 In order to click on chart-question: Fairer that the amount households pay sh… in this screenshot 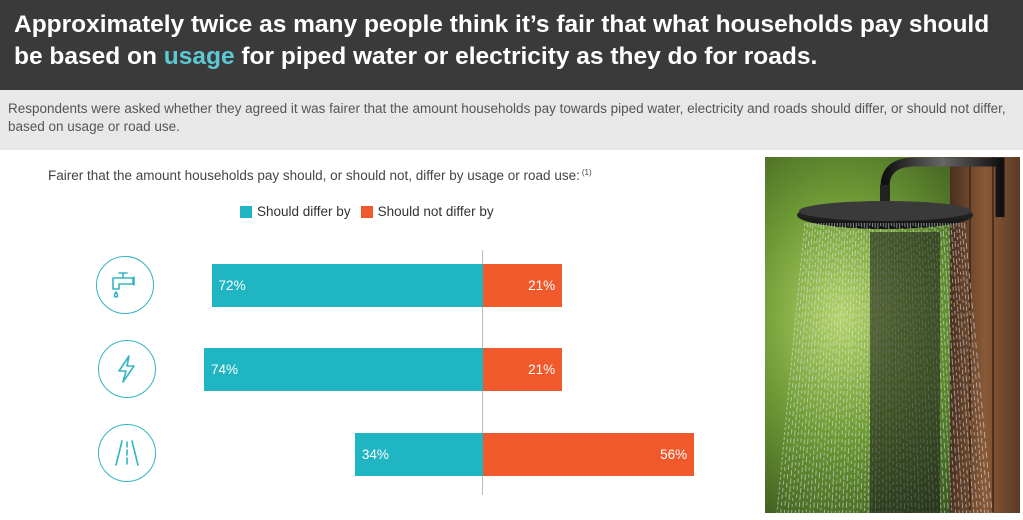, I will do `click(320, 175)`.